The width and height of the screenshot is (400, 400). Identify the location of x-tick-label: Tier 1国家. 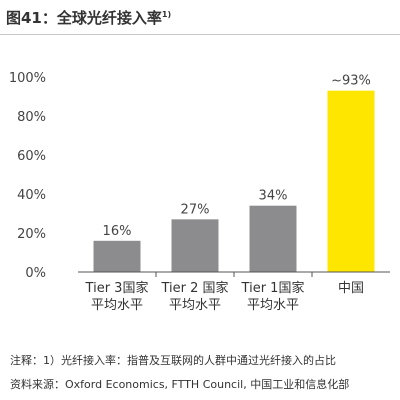
(273, 288).